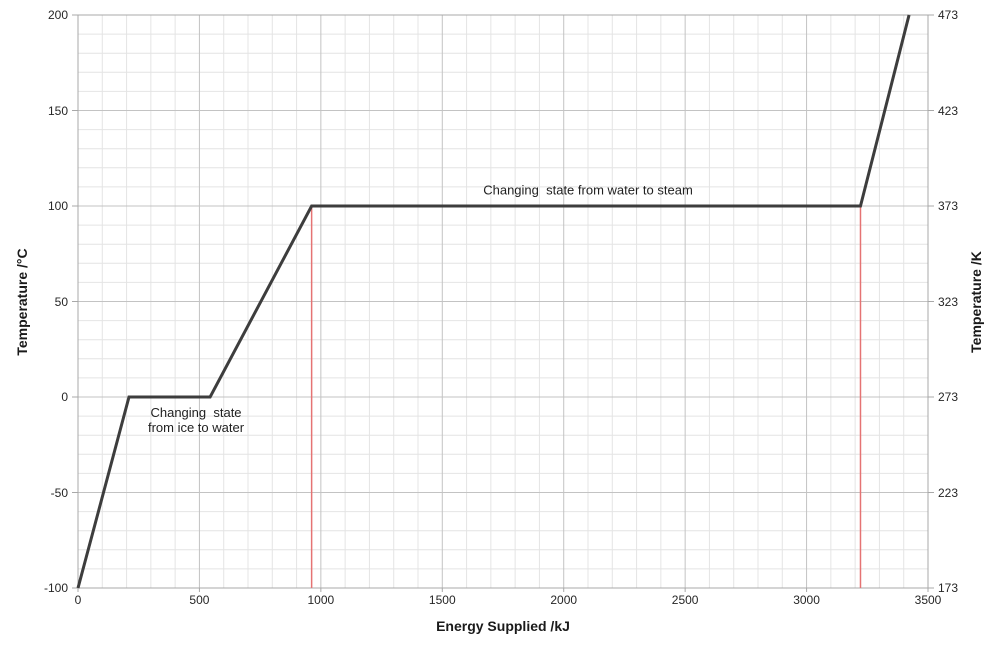  What do you see at coordinates (61, 301) in the screenshot?
I see `y-tick-label-left: 50` at bounding box center [61, 301].